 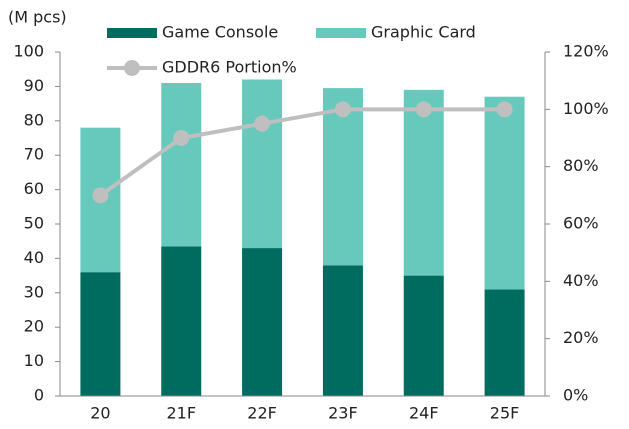 What do you see at coordinates (34, 154) in the screenshot?
I see `y-tick-label: 70` at bounding box center [34, 154].